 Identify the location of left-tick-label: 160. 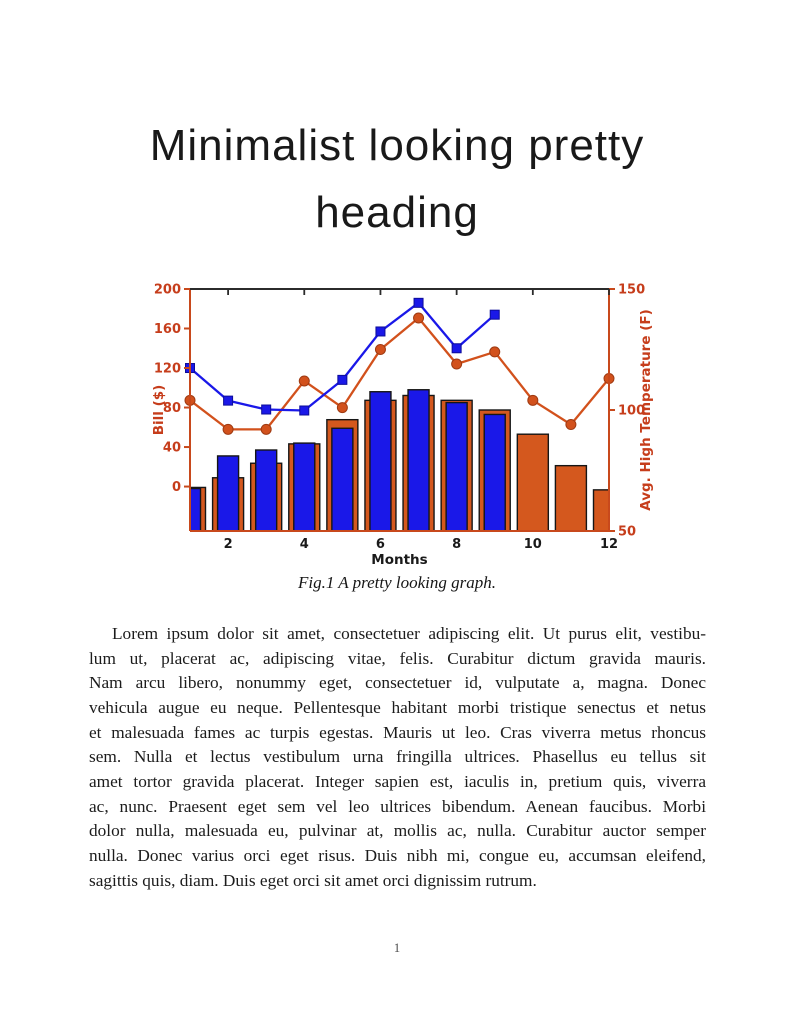
(167, 329).